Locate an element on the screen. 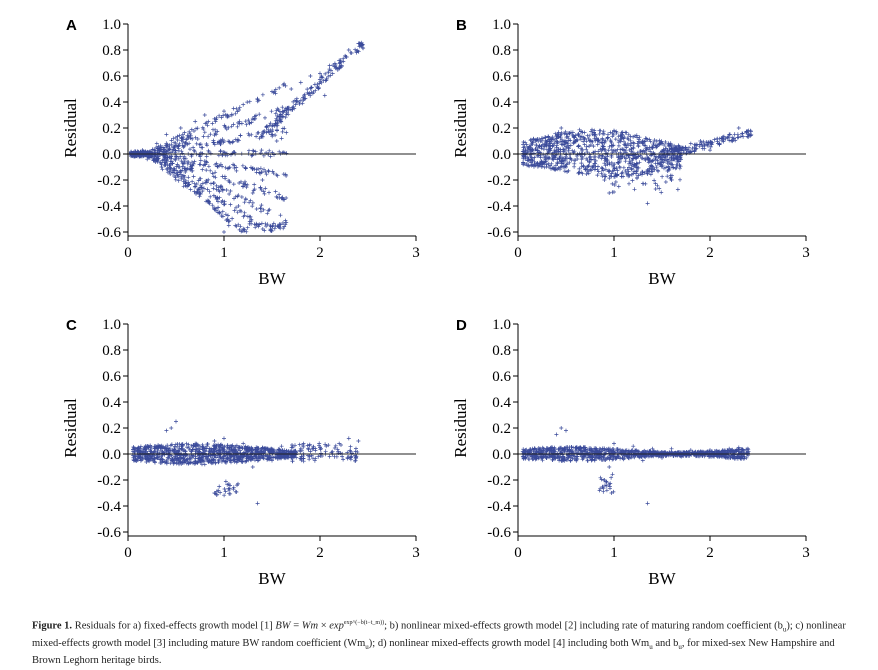 The image size is (878, 670). x-tick-label: 0 is located at coordinates (518, 253).